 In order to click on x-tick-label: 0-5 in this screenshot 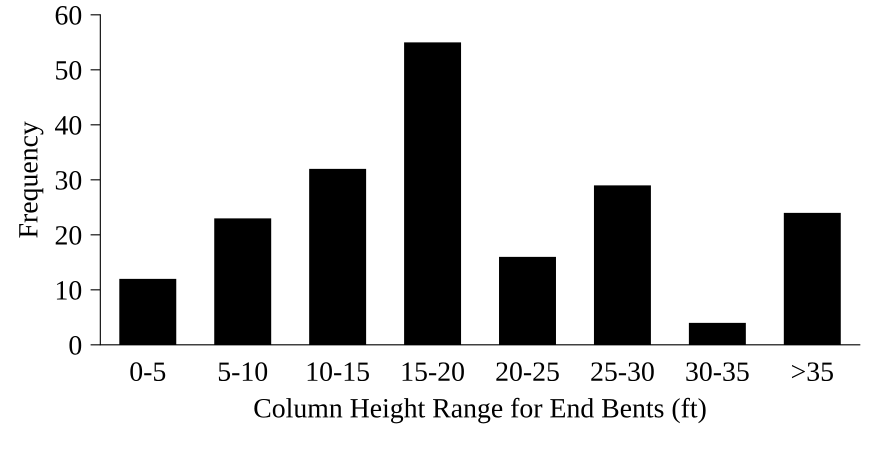, I will do `click(148, 372)`.